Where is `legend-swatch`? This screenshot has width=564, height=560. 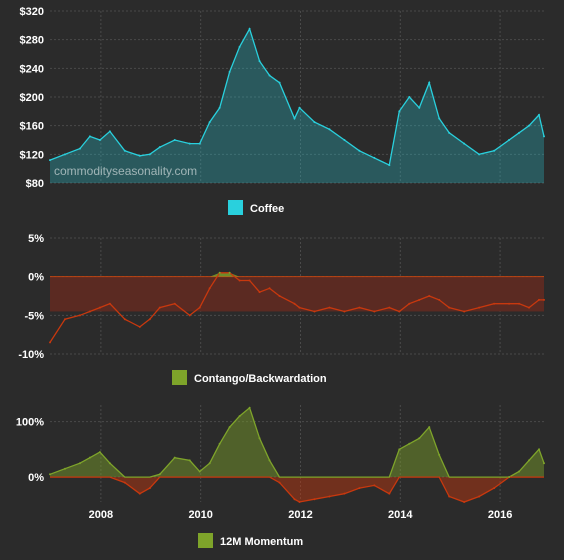 legend-swatch is located at coordinates (235, 207).